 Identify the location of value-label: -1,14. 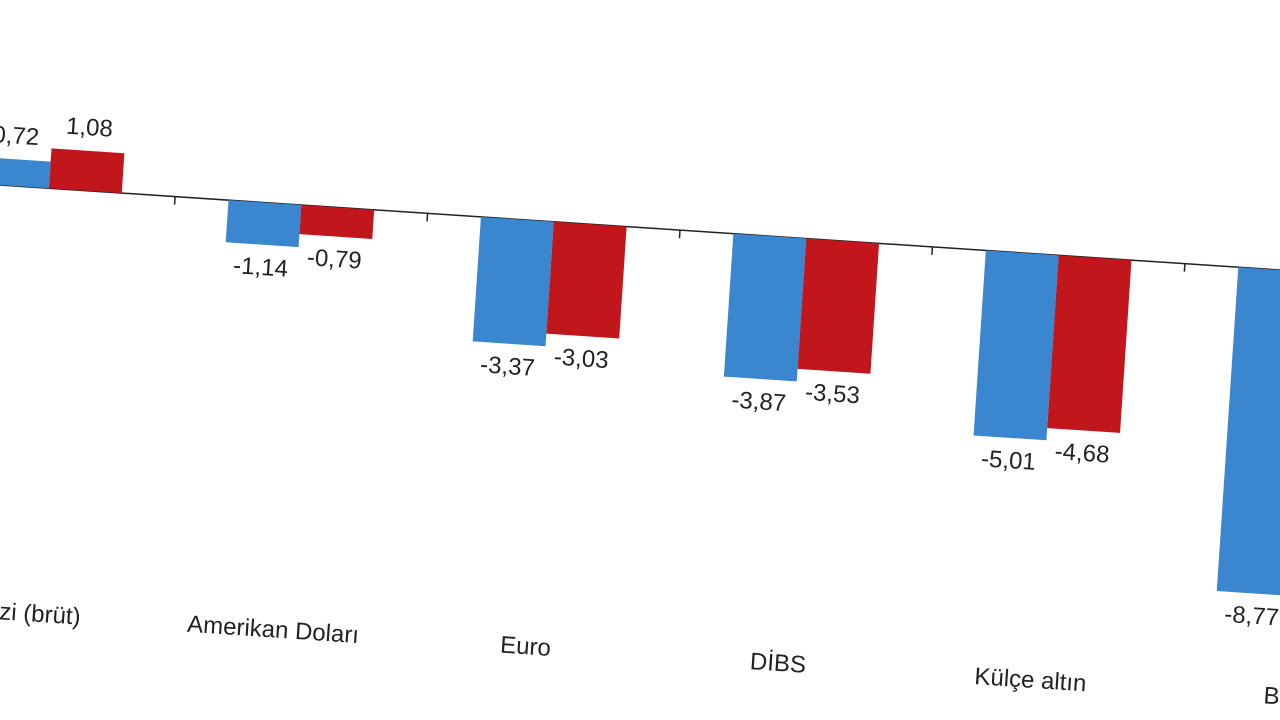
(260, 267).